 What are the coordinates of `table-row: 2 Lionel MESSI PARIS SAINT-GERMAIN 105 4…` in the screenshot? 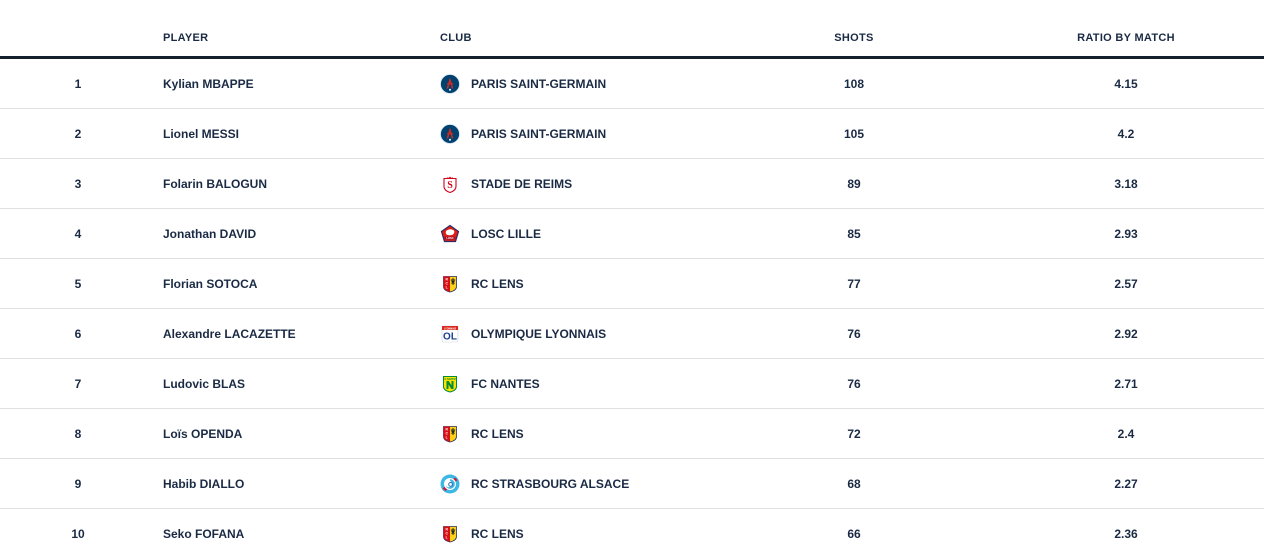 It's located at (632, 134).